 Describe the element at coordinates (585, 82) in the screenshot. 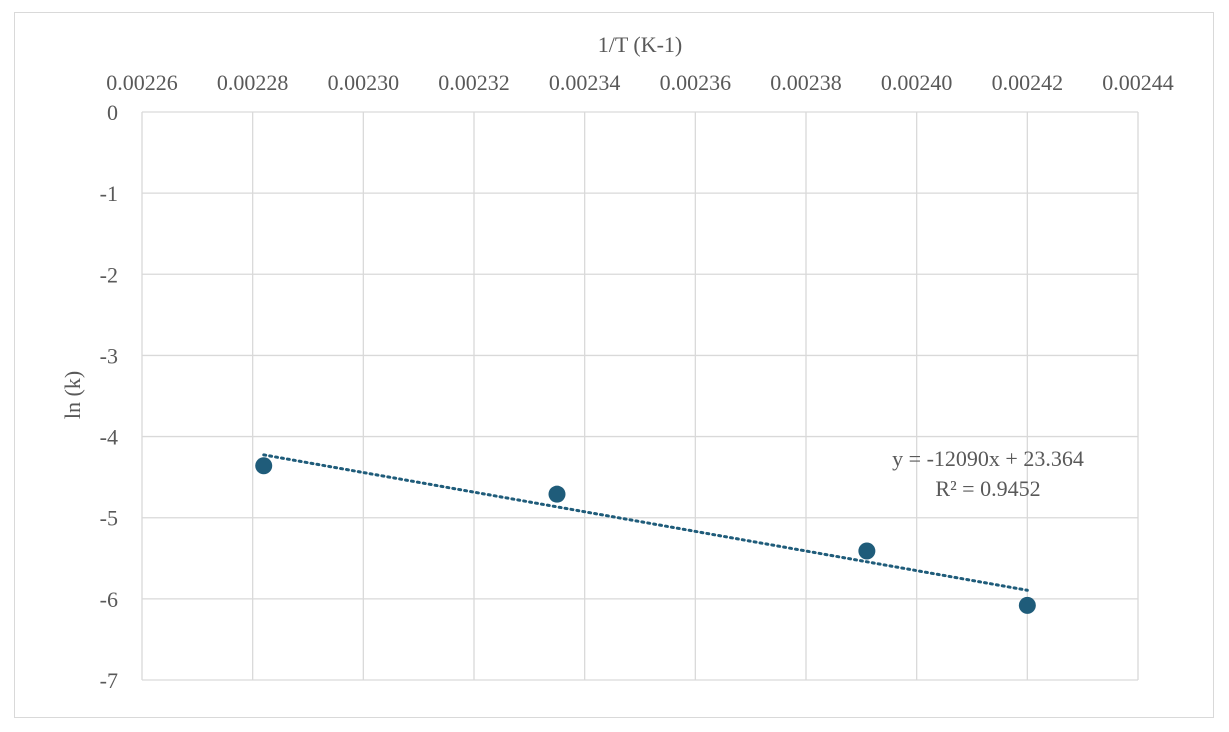

I see `x-tick-label: 0.00234` at that location.